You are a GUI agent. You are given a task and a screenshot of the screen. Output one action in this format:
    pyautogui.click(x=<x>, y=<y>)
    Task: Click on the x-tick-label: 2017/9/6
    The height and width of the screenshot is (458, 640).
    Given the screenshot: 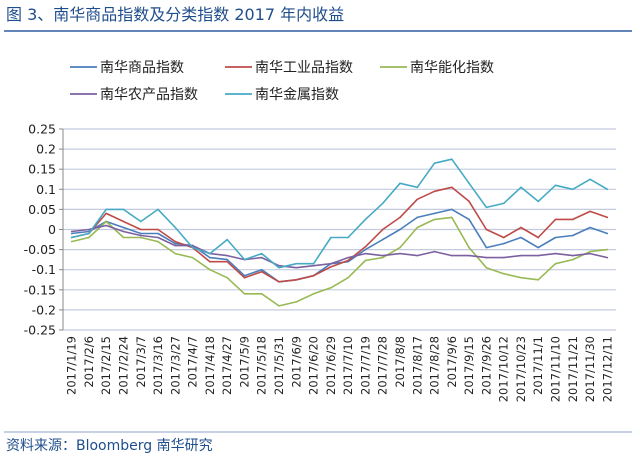 What is the action you would take?
    pyautogui.click(x=452, y=362)
    